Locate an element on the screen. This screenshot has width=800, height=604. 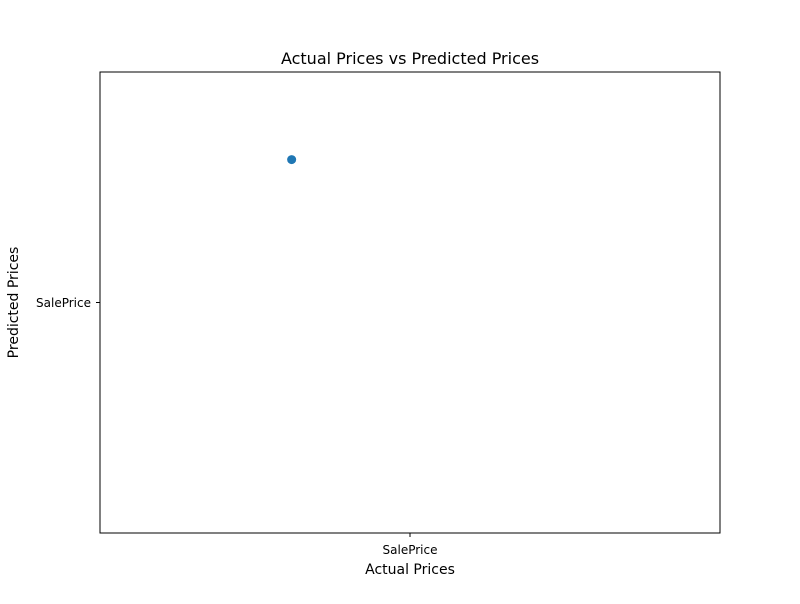
x-tick-label: SalePrice is located at coordinates (410, 550).